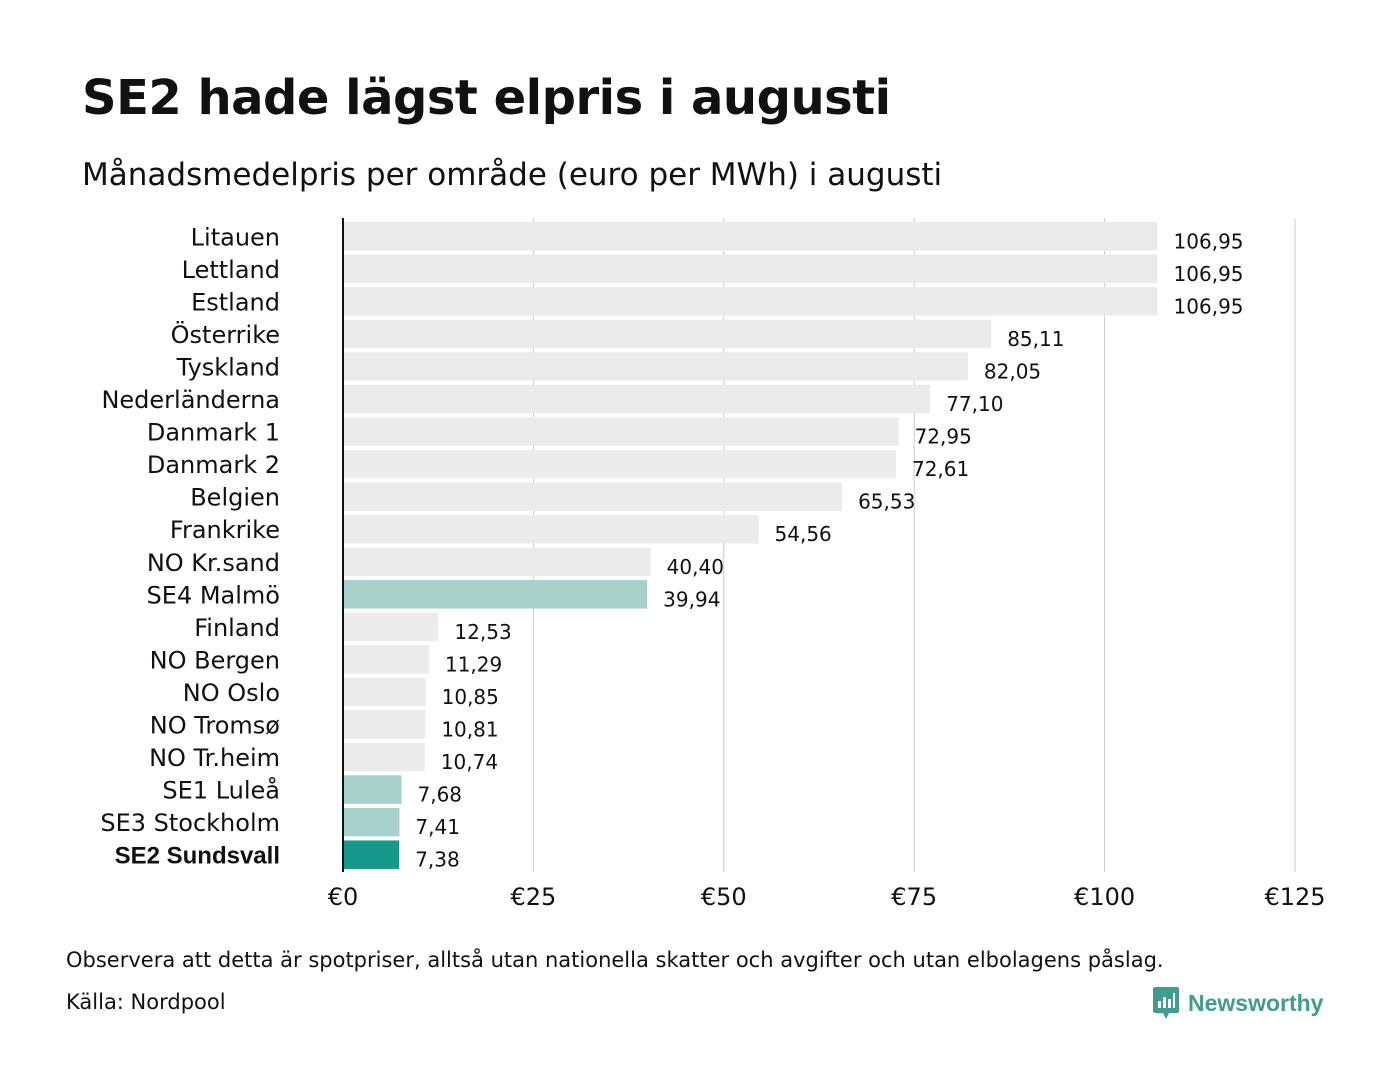  Describe the element at coordinates (190, 400) in the screenshot. I see `category-label: Nederländerna` at that location.